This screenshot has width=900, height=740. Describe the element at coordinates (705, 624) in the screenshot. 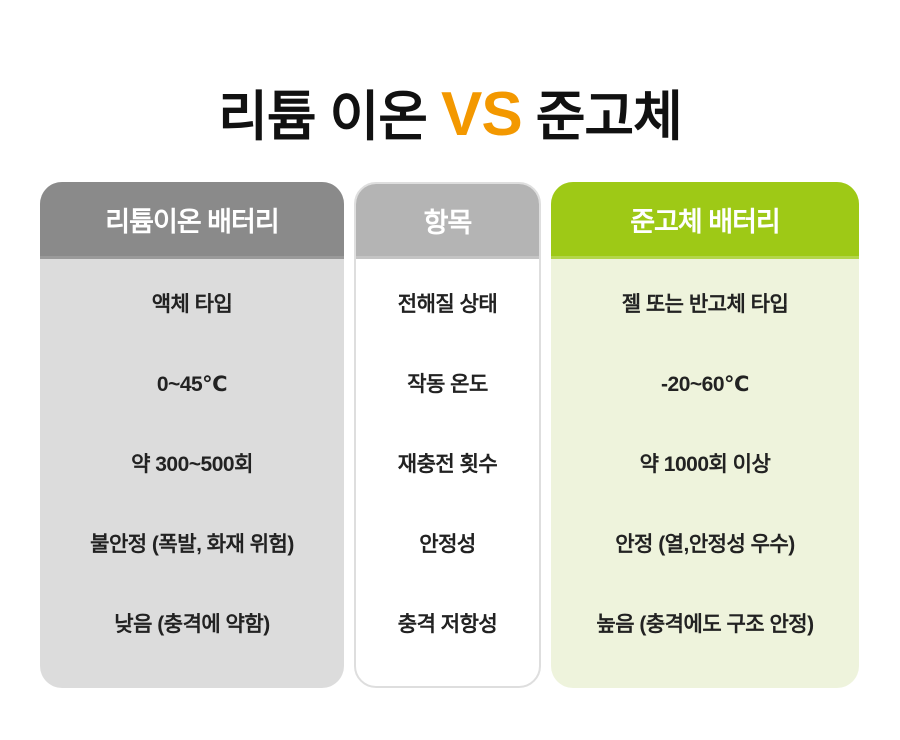

I see `semi-solid-impact-resistance: 높음 (충격에도 구조 안정)` at that location.